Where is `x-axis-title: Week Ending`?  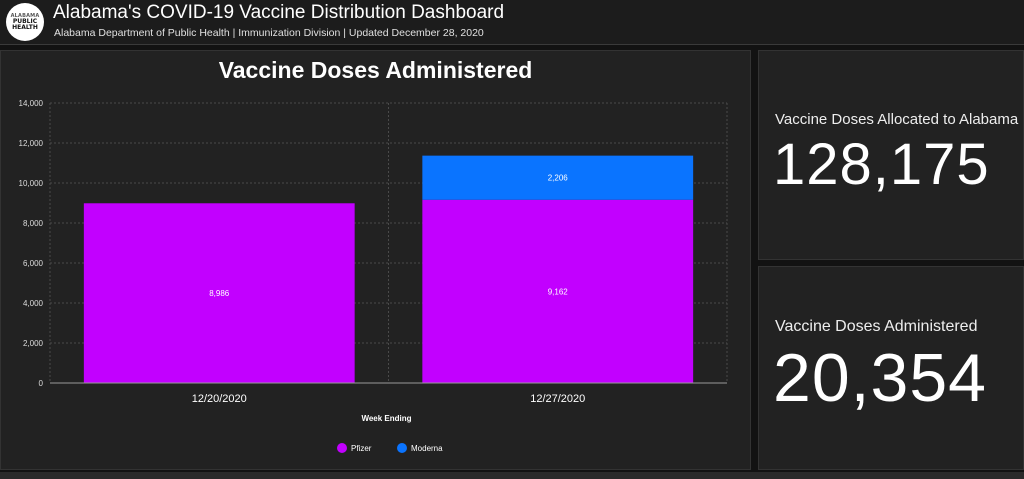
x-axis-title: Week Ending is located at coordinates (386, 418).